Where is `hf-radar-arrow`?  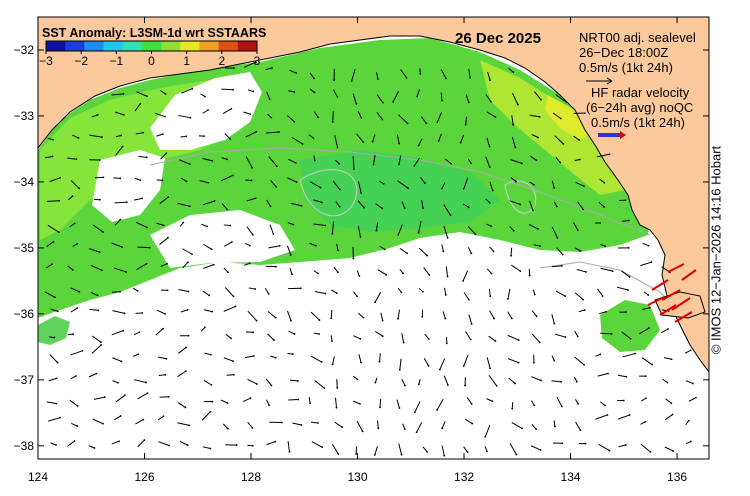 hf-radar-arrow is located at coordinates (671, 295).